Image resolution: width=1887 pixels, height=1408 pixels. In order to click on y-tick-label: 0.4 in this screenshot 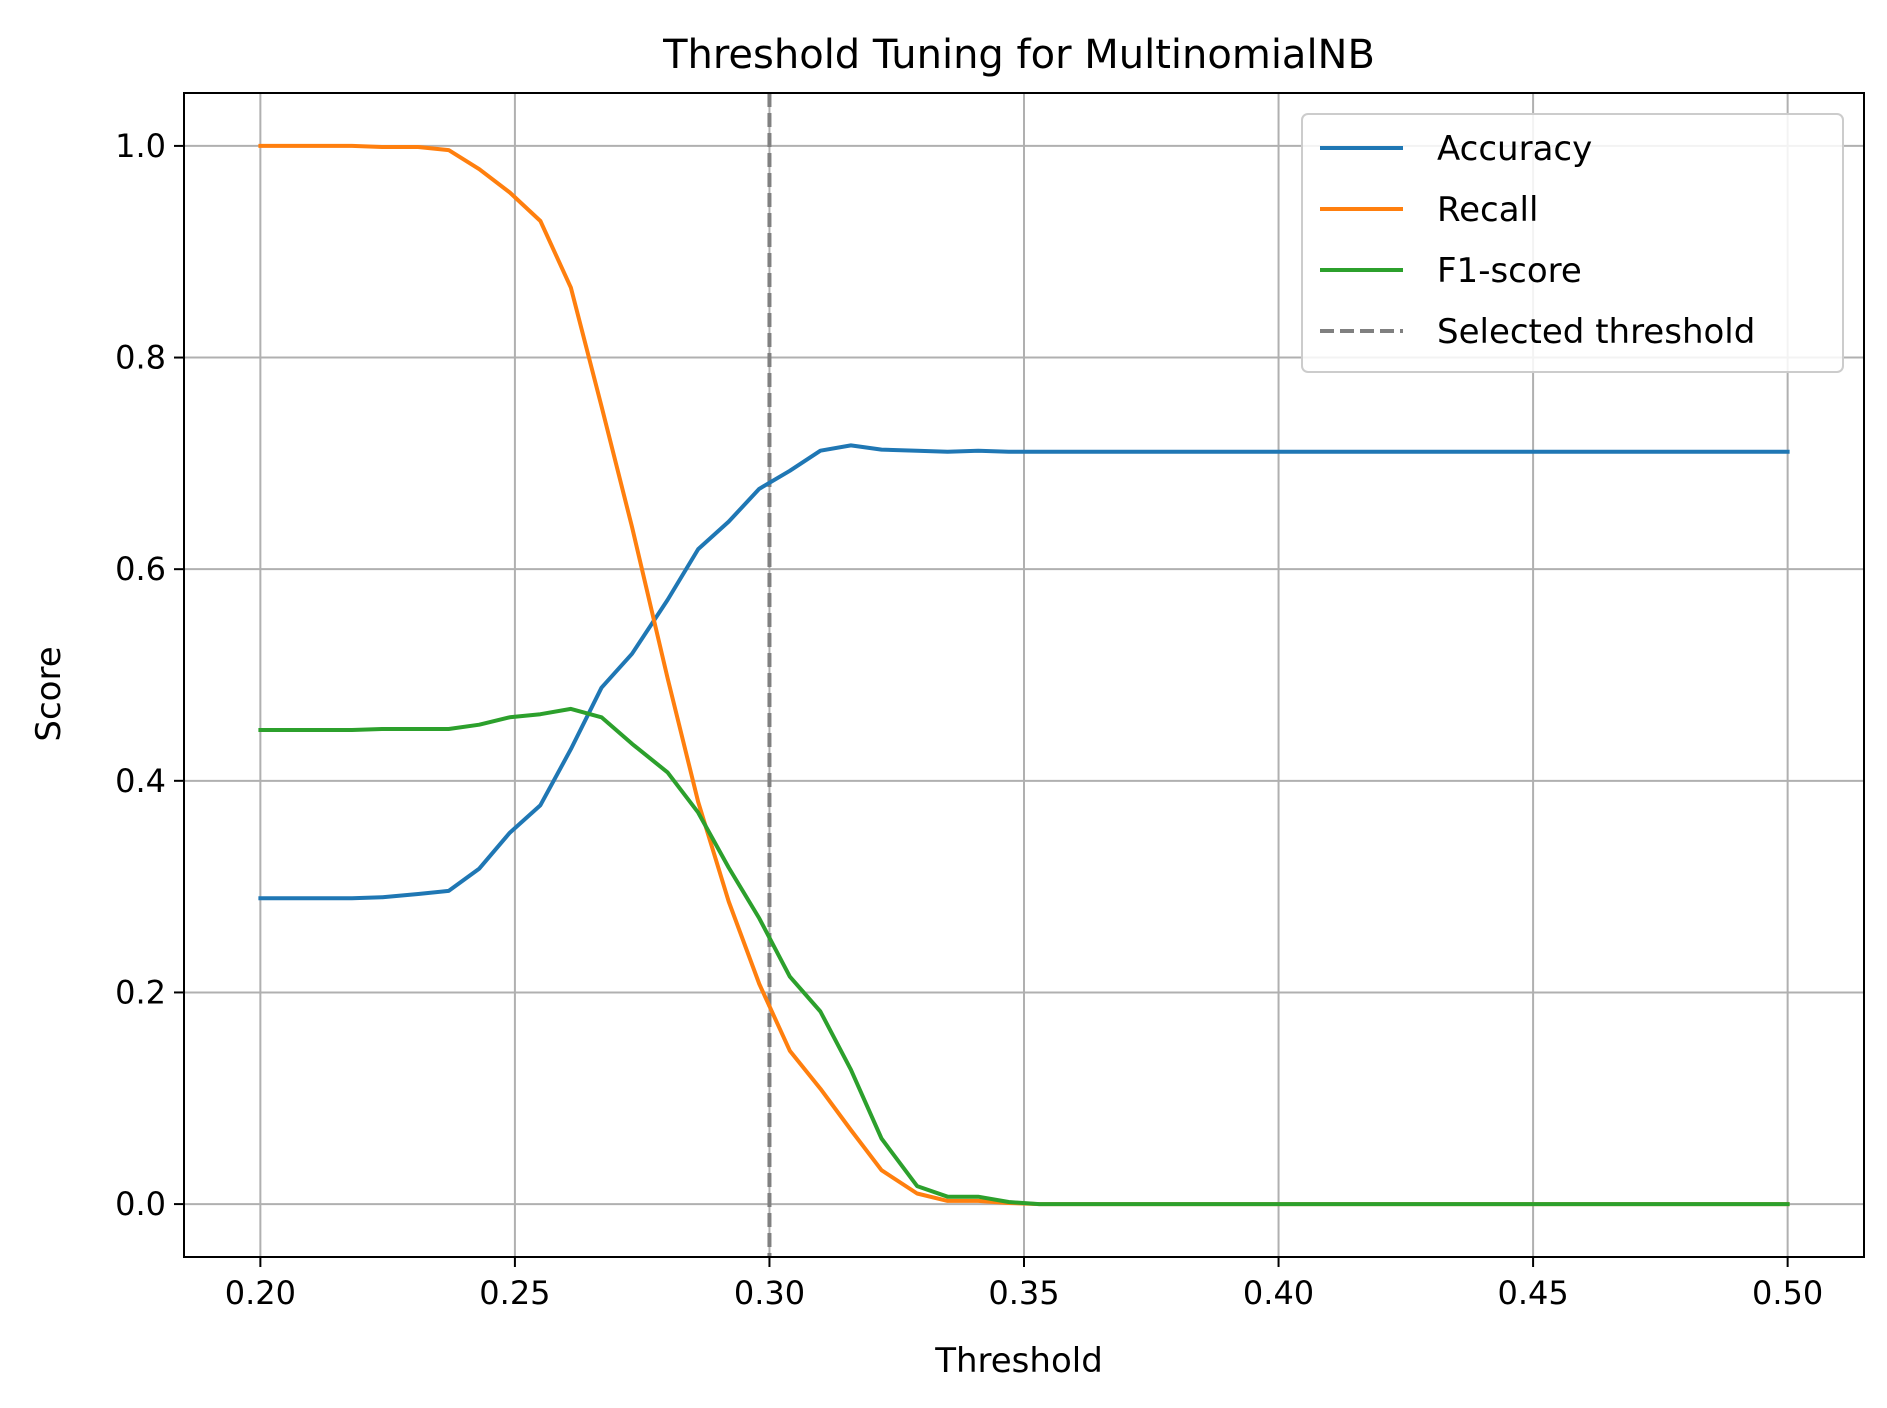, I will do `click(140, 781)`.